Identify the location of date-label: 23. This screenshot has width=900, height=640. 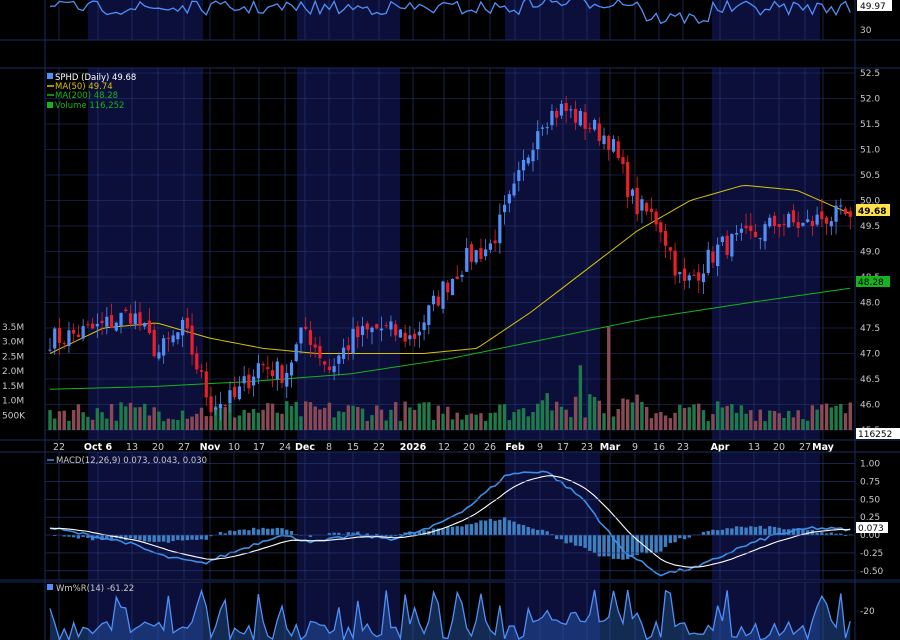
(683, 447).